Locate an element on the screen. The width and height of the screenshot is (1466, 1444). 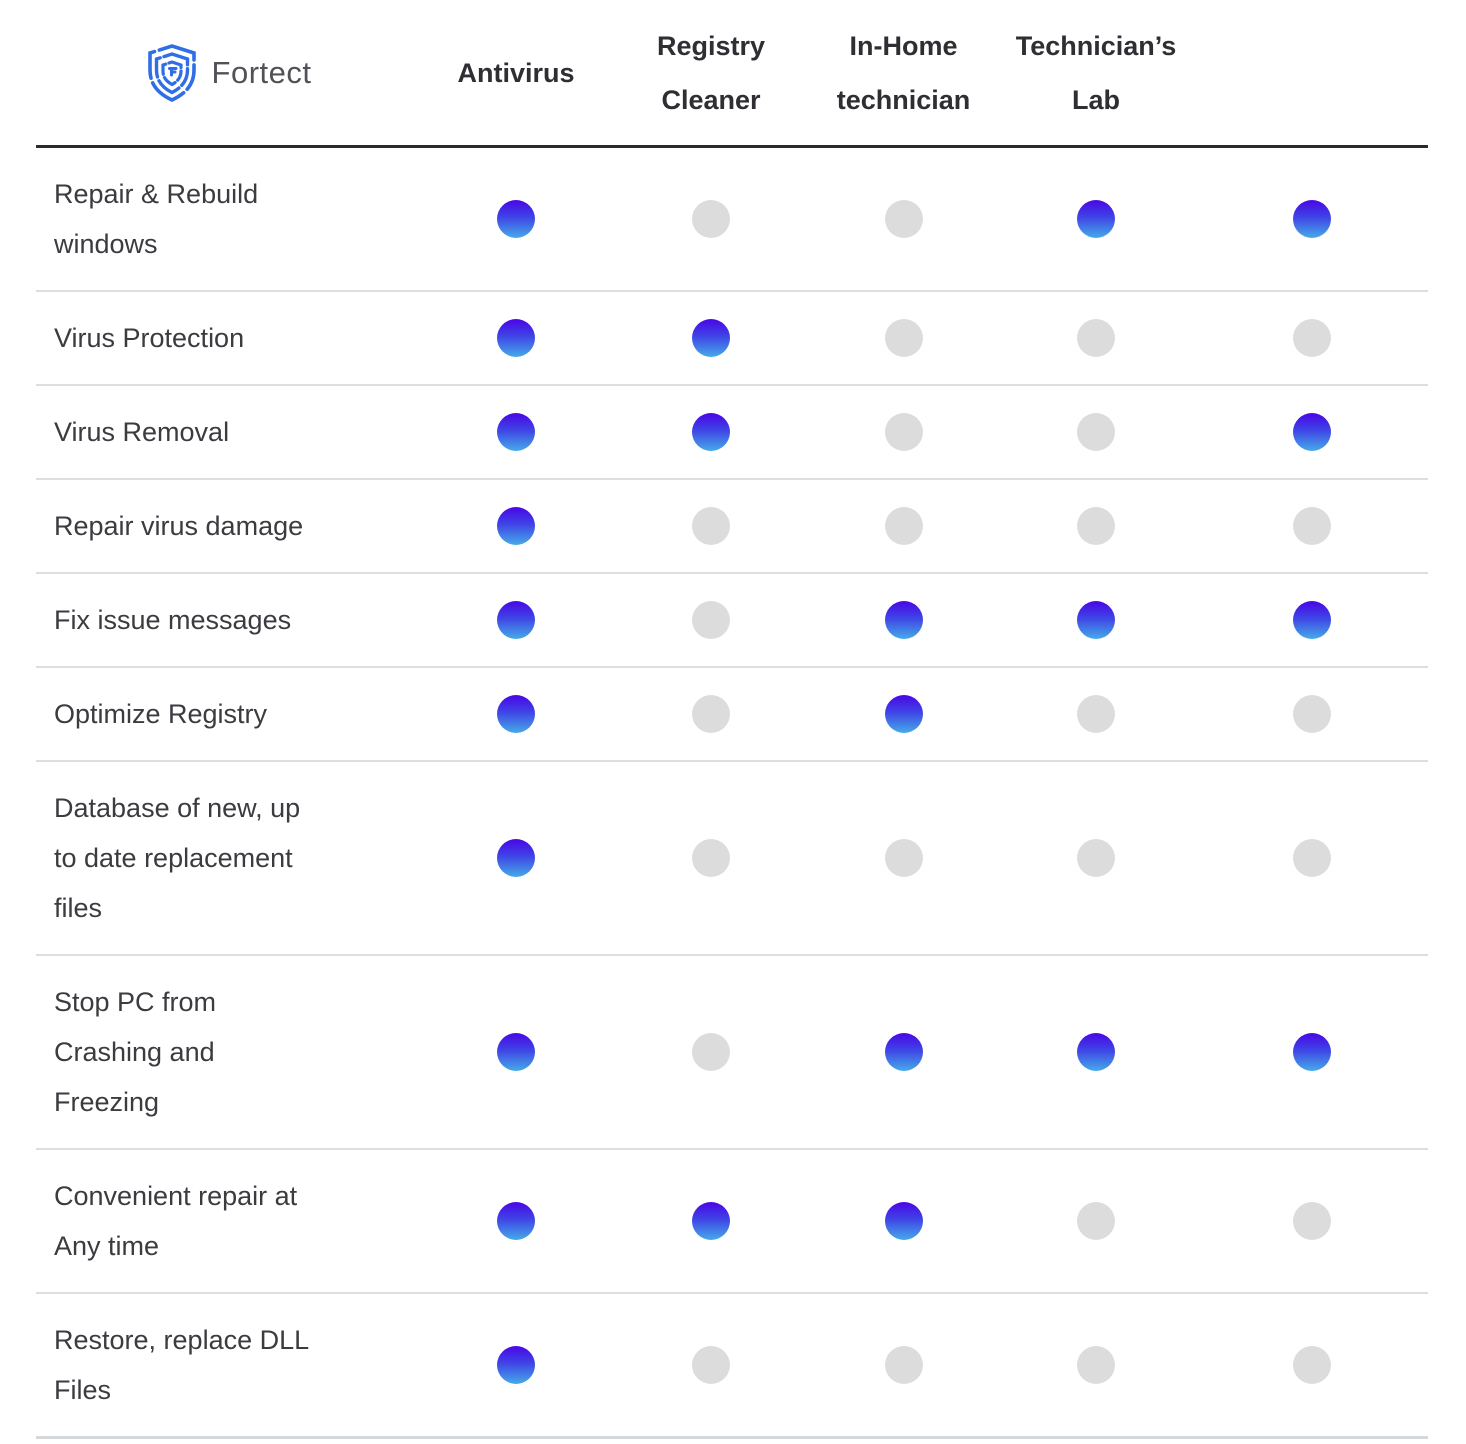
table-row: Stop PC from Crashing and Freezing is located at coordinates (732, 1053).